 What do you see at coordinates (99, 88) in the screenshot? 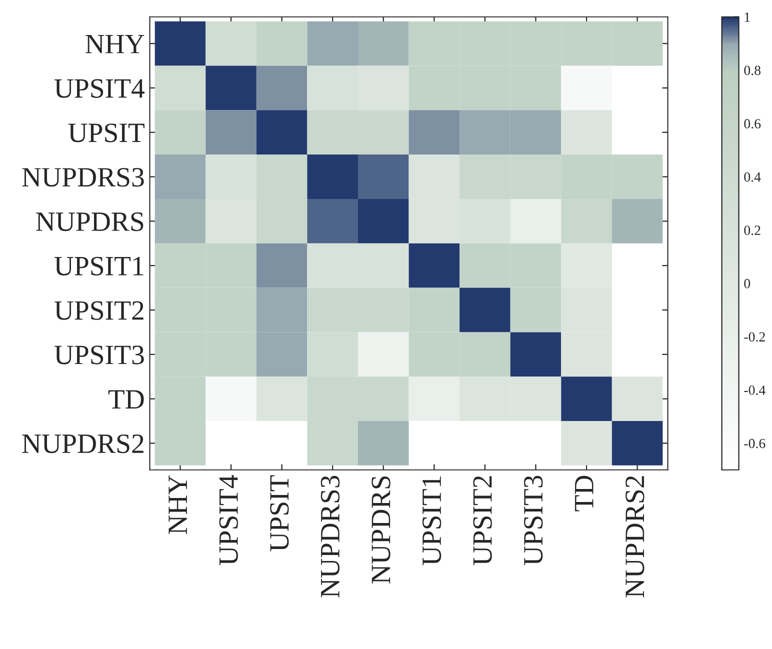
I see `y-tick-label: UPSIT4` at bounding box center [99, 88].